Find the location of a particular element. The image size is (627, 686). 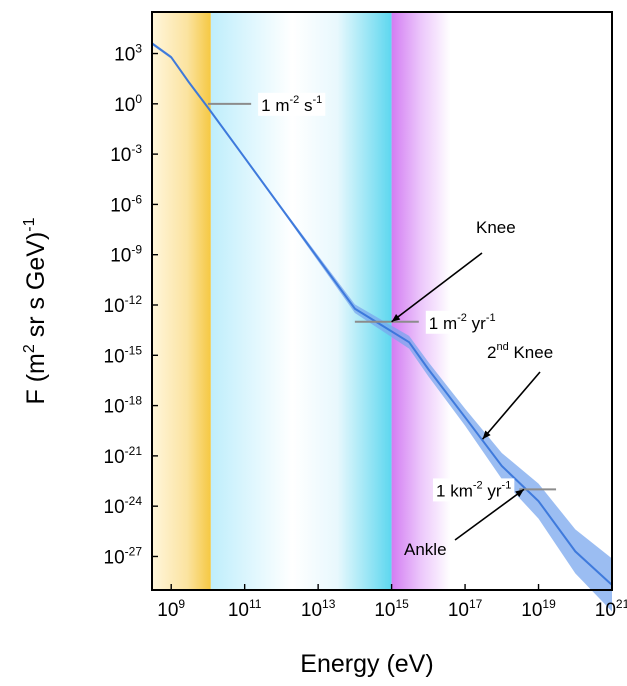

y-tick-label-4: 10⁻⁶ is located at coordinates (126, 204).